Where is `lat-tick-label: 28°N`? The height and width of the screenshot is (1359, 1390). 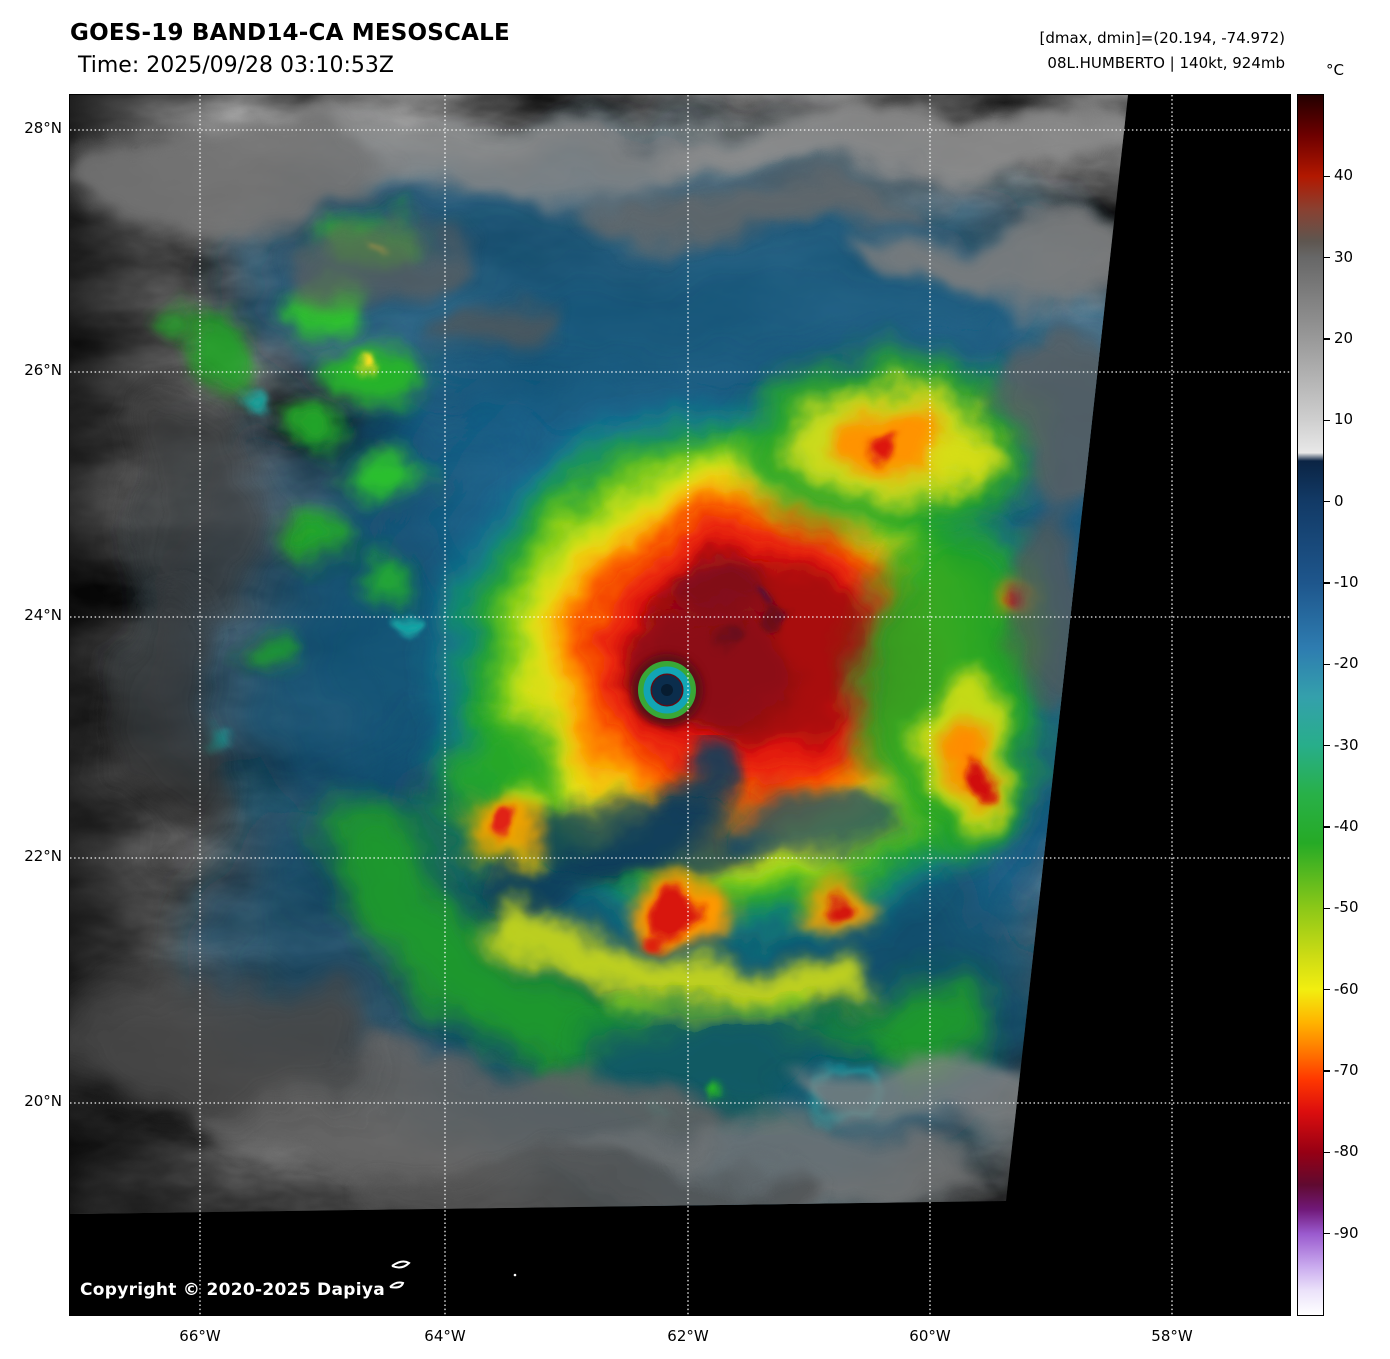 lat-tick-label: 28°N is located at coordinates (43, 128).